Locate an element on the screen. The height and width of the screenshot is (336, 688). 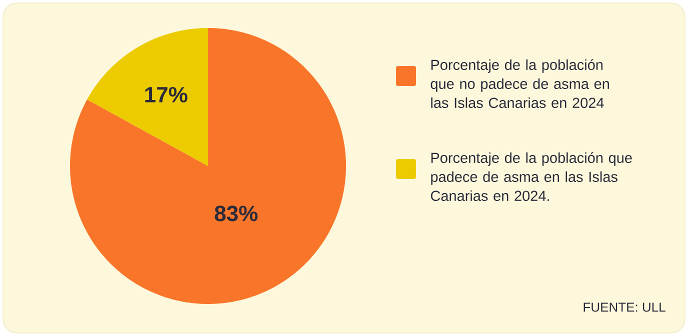
legend-label: Porcentaje de la población que padece de asma en las Islas Canarias en 2024. is located at coordinates (531, 177).